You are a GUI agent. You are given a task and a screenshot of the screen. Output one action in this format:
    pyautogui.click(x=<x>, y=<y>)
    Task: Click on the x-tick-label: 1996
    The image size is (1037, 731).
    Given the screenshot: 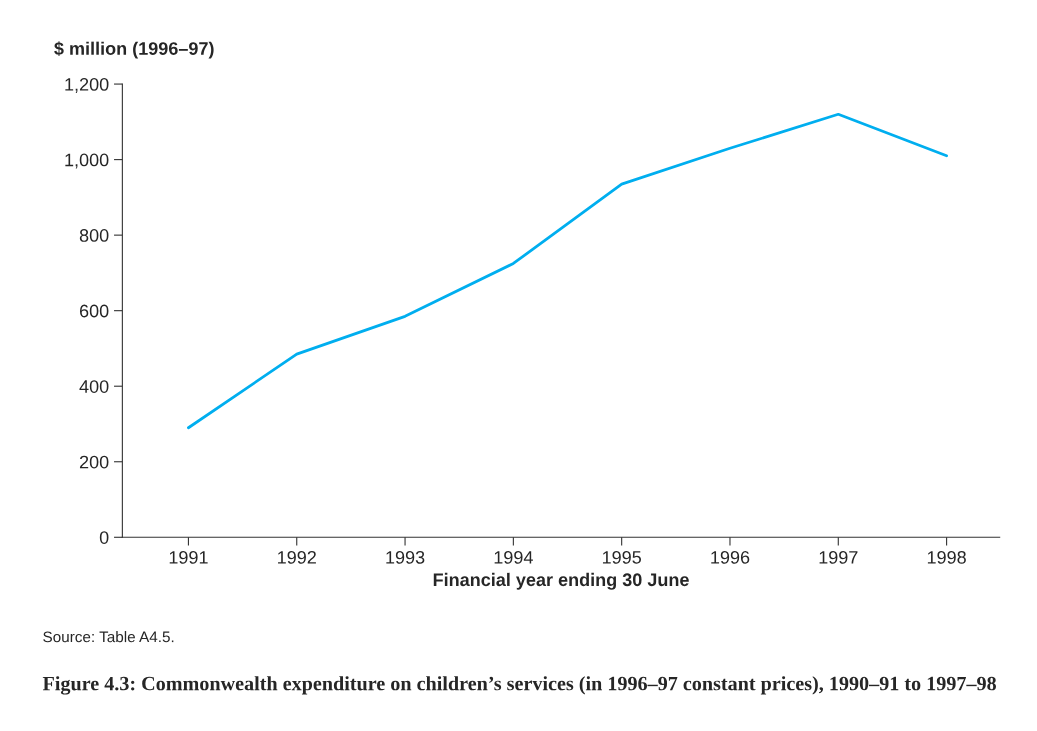 What is the action you would take?
    pyautogui.click(x=730, y=557)
    